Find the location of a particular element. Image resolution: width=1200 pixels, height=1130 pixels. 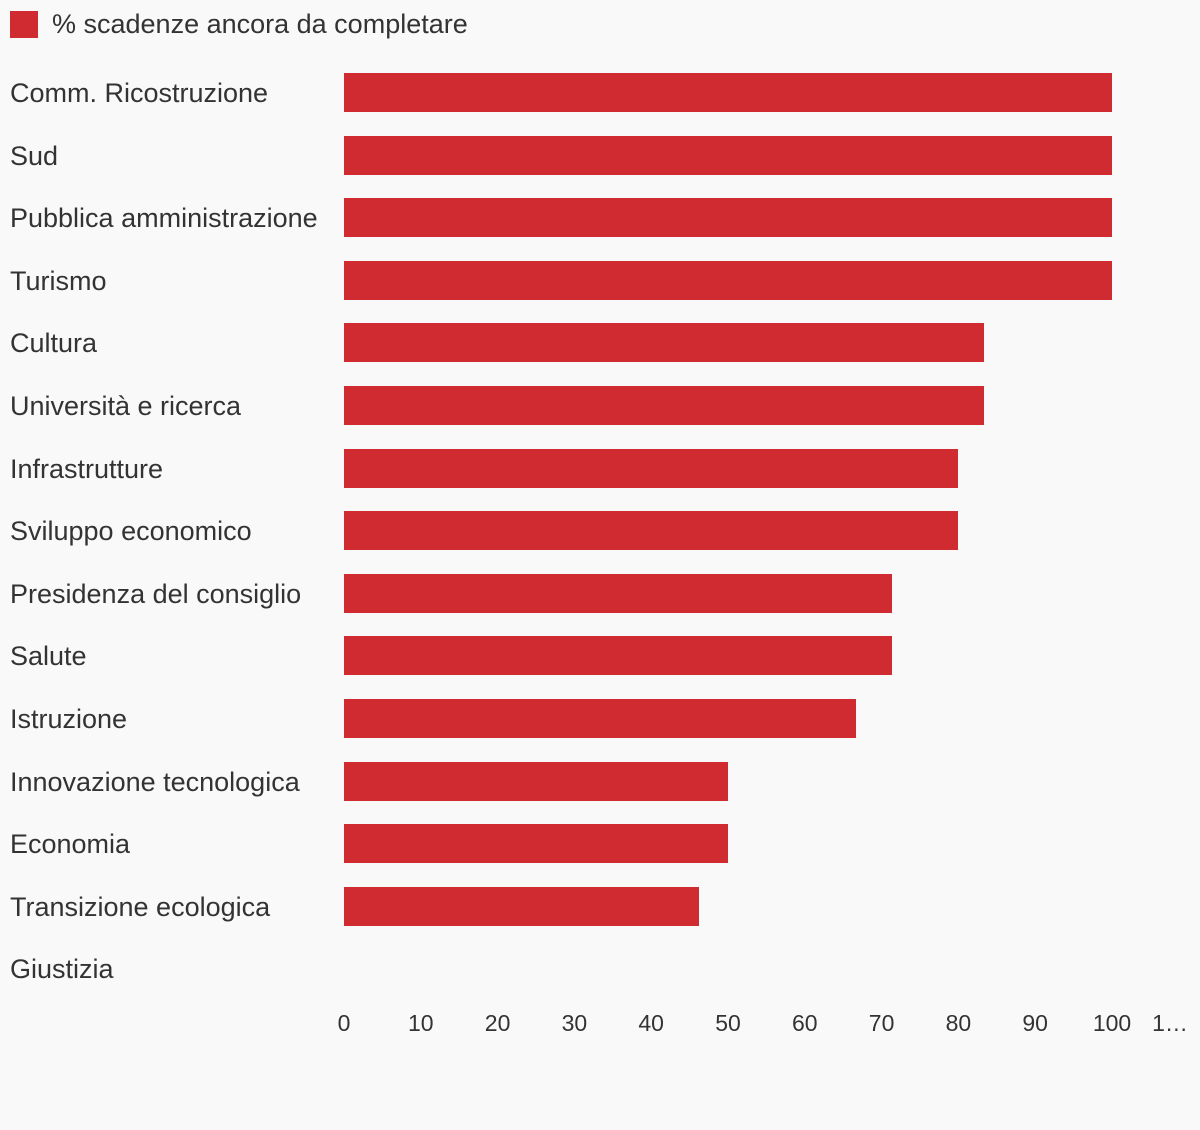

category-label: Turismo is located at coordinates (58, 280).